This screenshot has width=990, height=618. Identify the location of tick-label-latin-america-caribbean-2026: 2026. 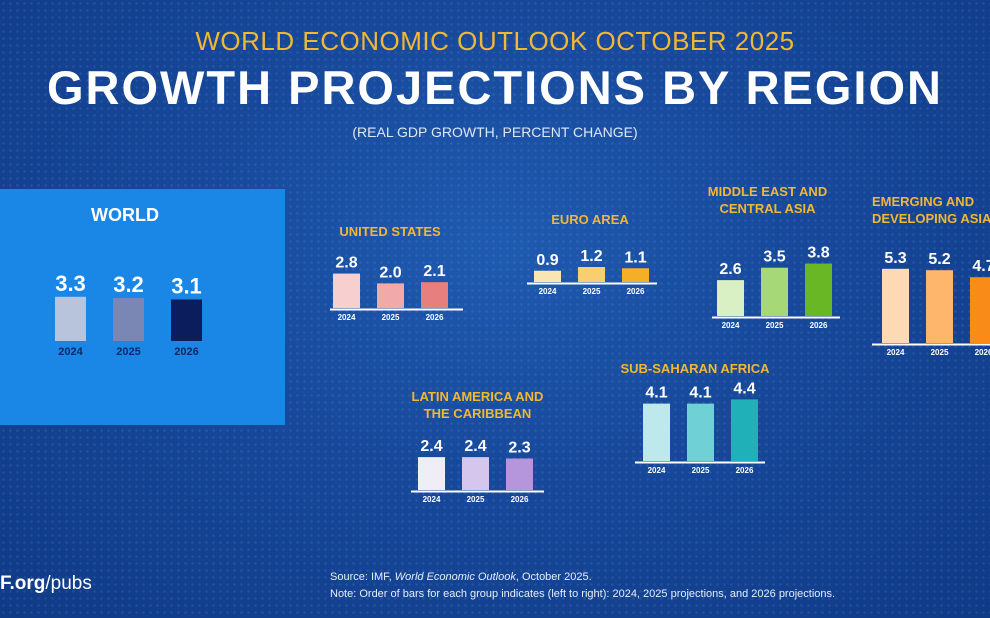
(520, 499).